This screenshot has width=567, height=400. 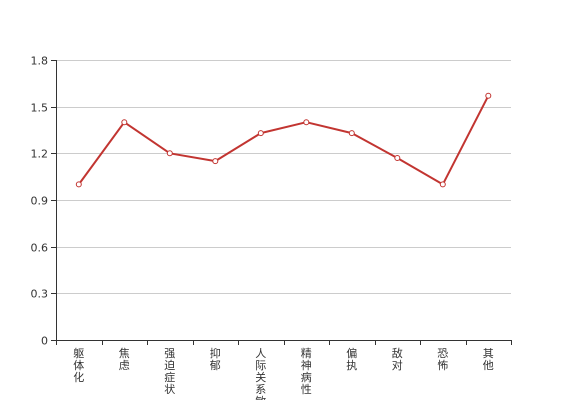 What do you see at coordinates (40, 154) in the screenshot?
I see `y-tick-label: 1.2` at bounding box center [40, 154].